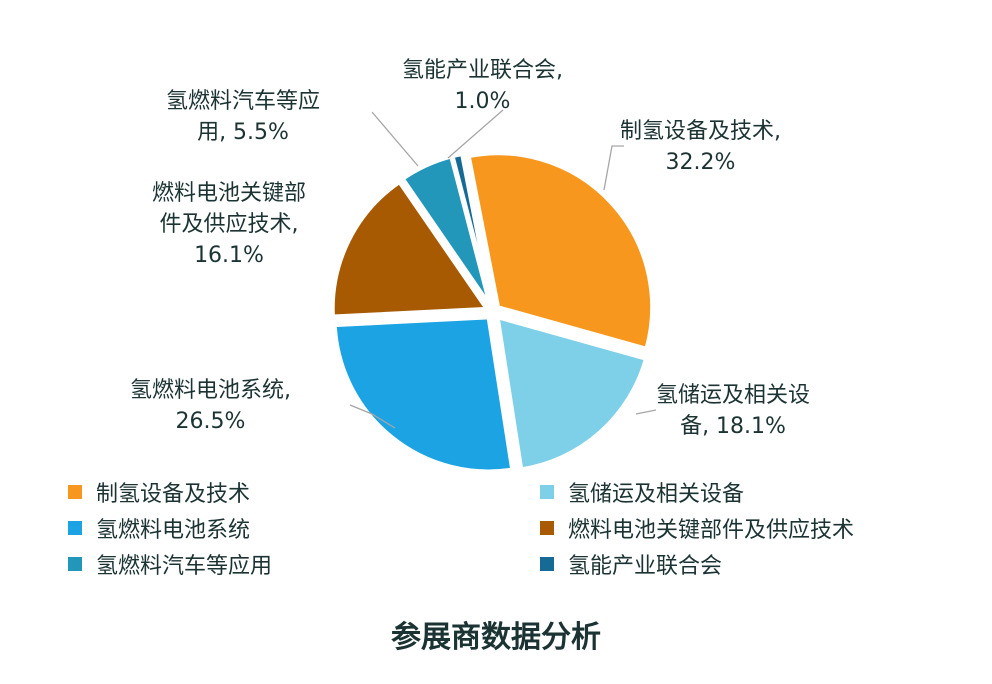  I want to click on data-label-4: 氢燃料汽车等应 用, 5.5%, so click(243, 117).